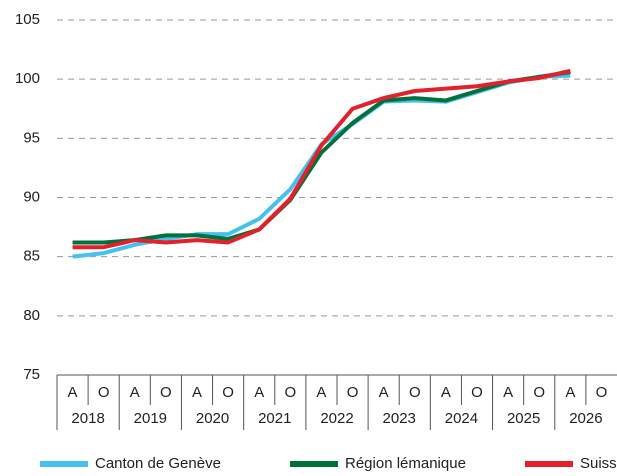 This screenshot has width=617, height=476. Describe the element at coordinates (212, 418) in the screenshot. I see `x-group-label: 2020` at that location.